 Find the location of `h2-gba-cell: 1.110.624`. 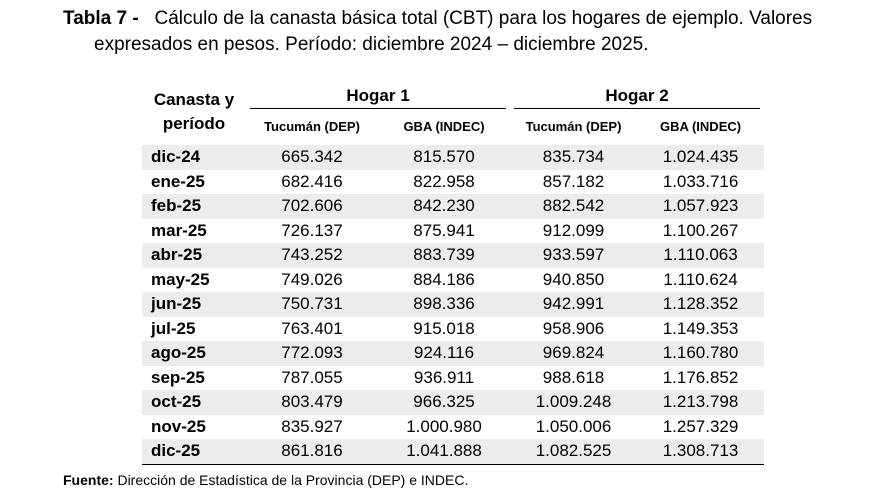

h2-gba-cell: 1.110.624 is located at coordinates (700, 279).